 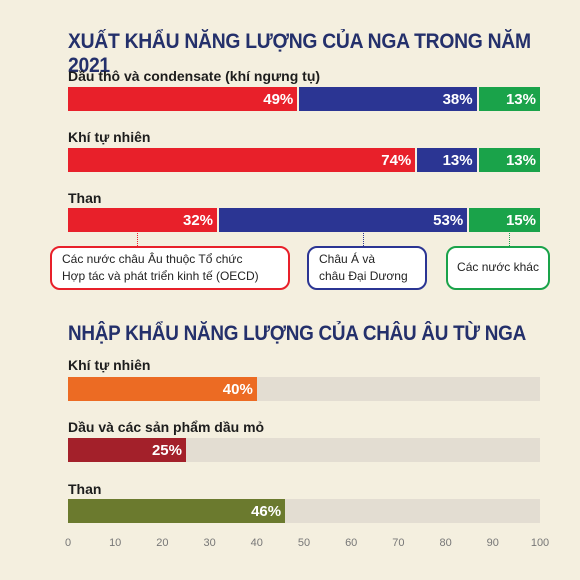 What do you see at coordinates (367, 268) in the screenshot?
I see `legend-item: Châu Á và châu Đại Dương` at bounding box center [367, 268].